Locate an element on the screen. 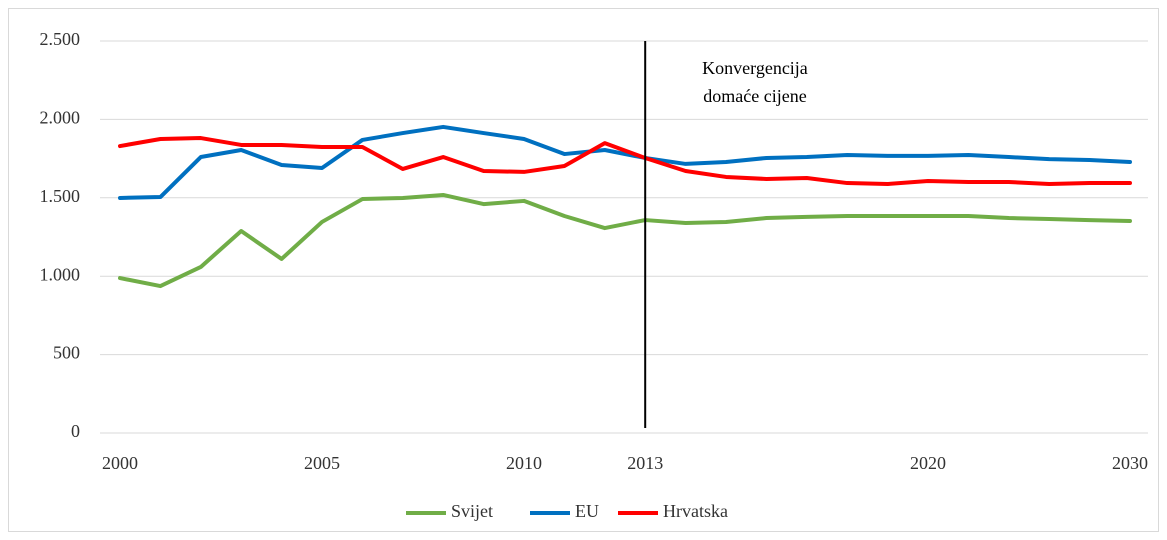 The height and width of the screenshot is (540, 1167). annotation-text: domaće cijene is located at coordinates (754, 96).